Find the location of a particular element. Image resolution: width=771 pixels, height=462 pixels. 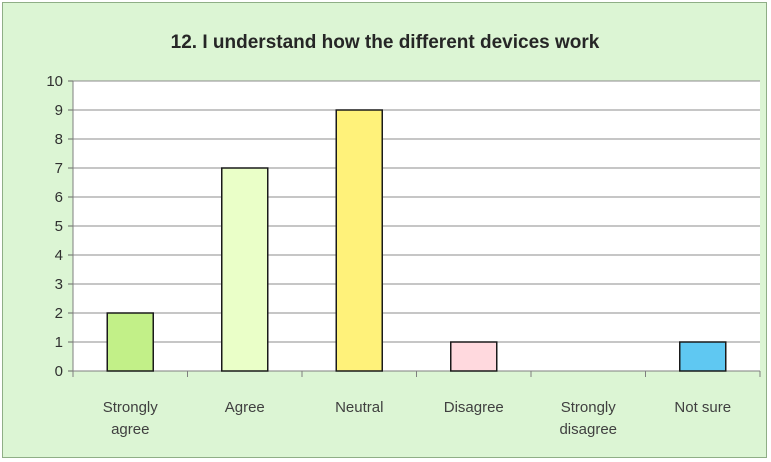

y-tick-label: 3 is located at coordinates (59, 284).